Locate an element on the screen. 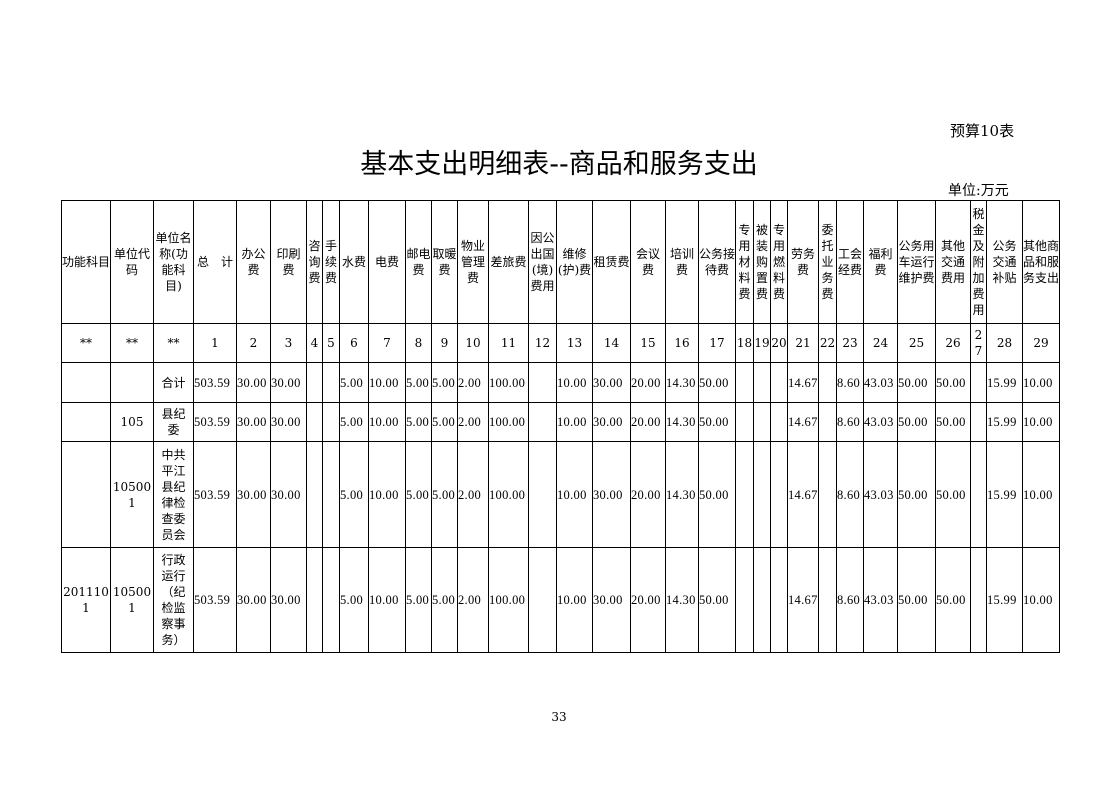  column-number: 20 is located at coordinates (779, 343).